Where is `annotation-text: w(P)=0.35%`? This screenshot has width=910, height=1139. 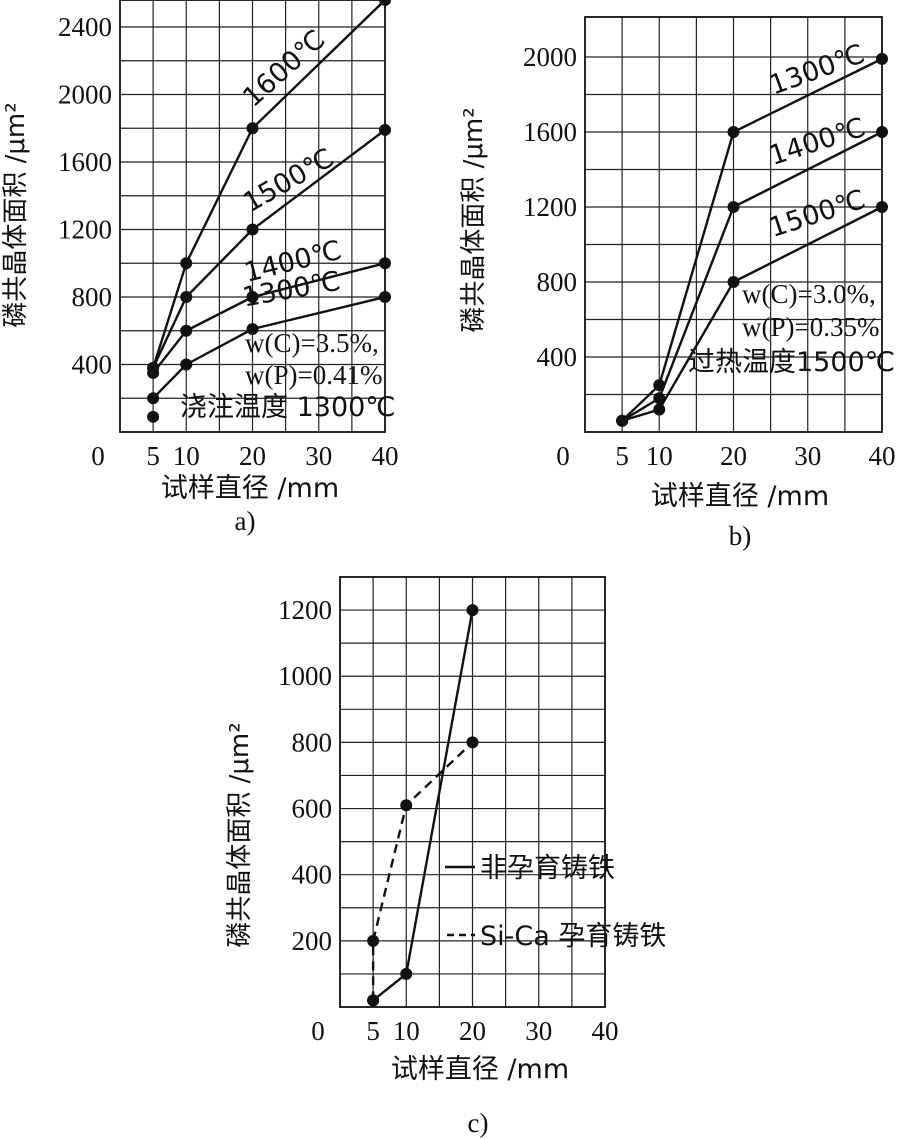
annotation-text: w(P)=0.35% is located at coordinates (810, 327).